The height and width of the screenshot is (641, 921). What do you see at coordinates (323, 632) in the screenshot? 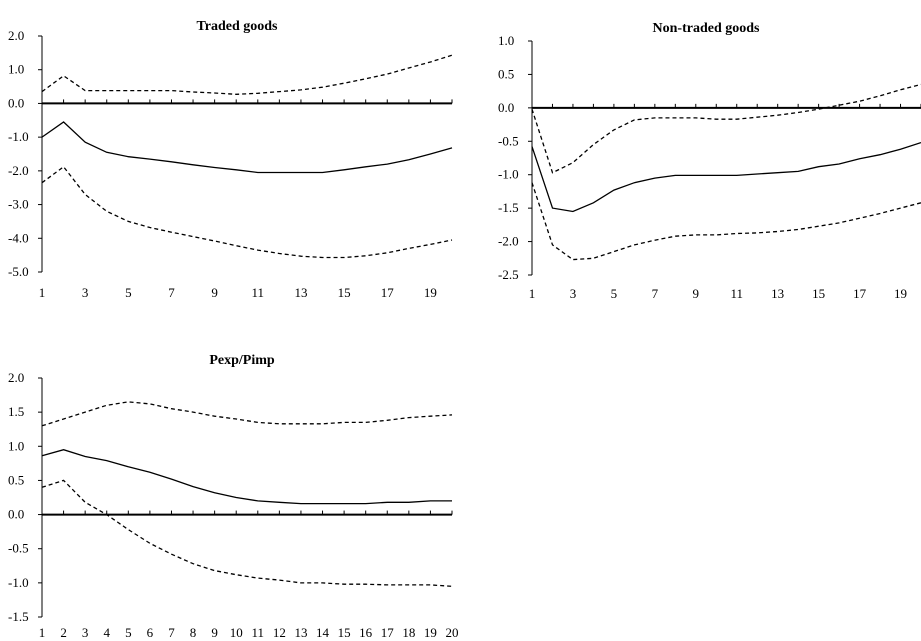
I see `x-tick-label: 14` at bounding box center [323, 632].